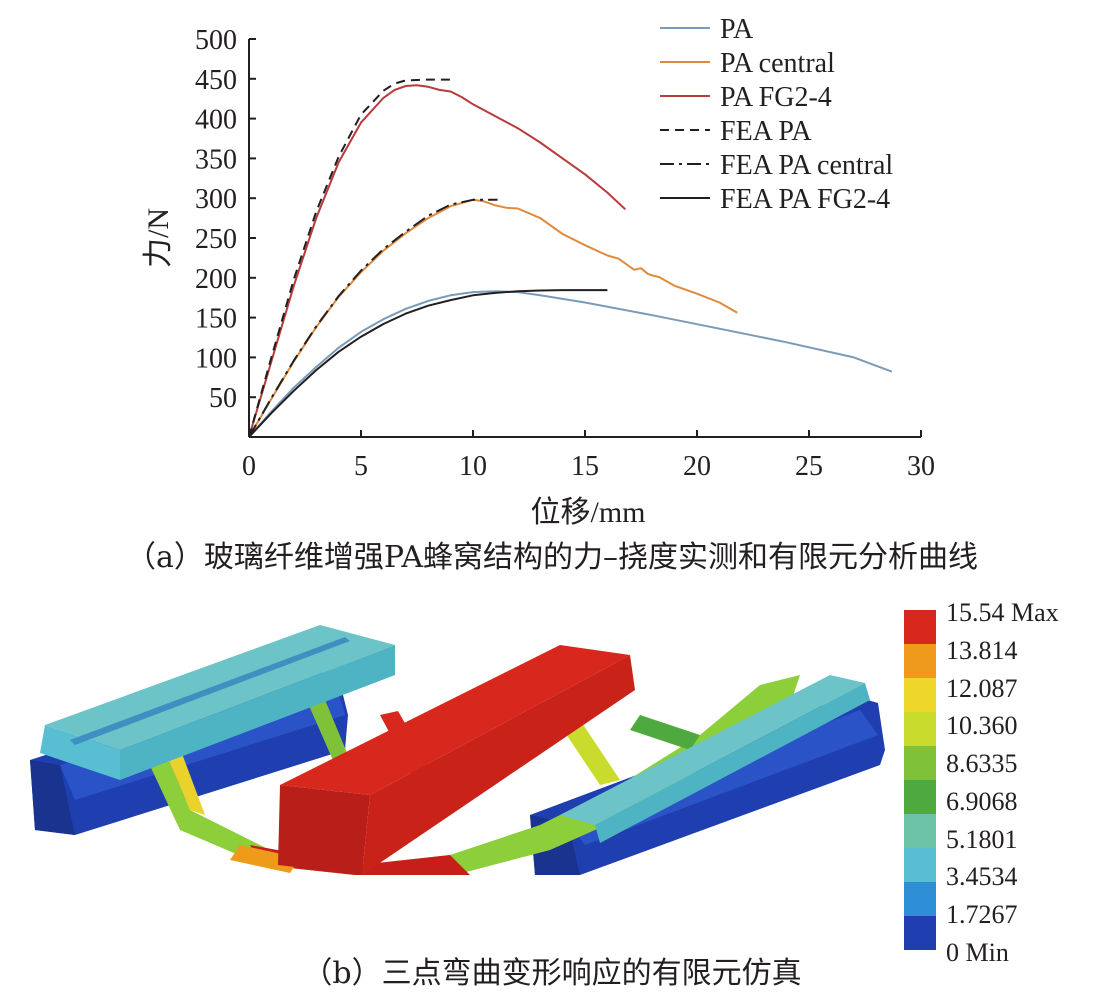  I want to click on colorbar-label: 15.54 Max, so click(1002, 612).